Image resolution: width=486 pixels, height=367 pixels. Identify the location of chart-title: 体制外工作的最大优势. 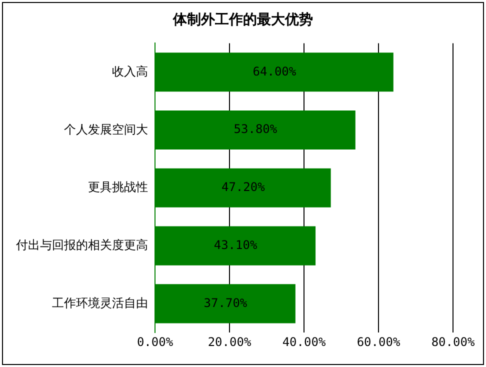
(243, 20).